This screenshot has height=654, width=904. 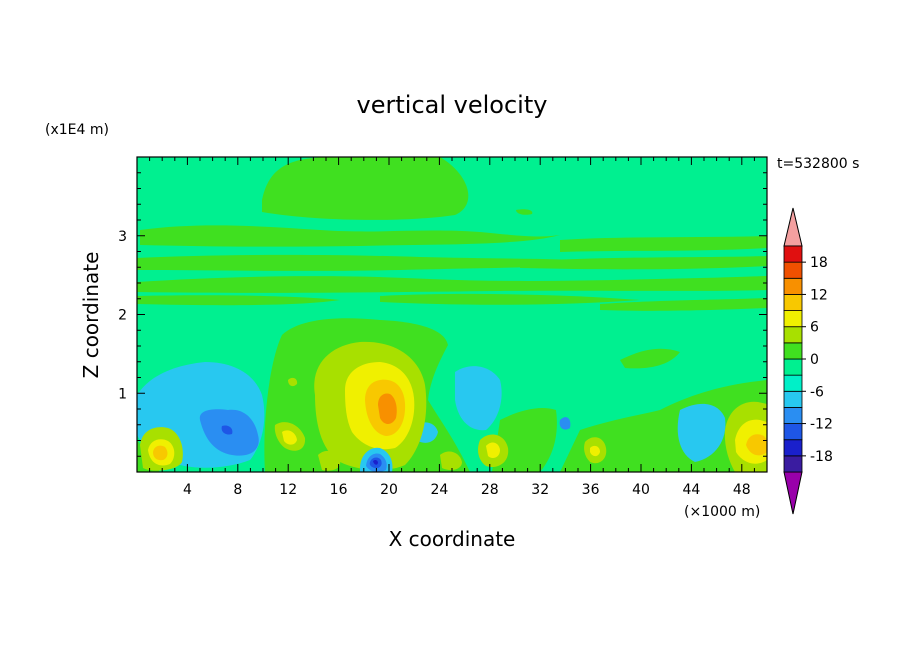 What do you see at coordinates (814, 328) in the screenshot?
I see `colorbar-tick-label: 6` at bounding box center [814, 328].